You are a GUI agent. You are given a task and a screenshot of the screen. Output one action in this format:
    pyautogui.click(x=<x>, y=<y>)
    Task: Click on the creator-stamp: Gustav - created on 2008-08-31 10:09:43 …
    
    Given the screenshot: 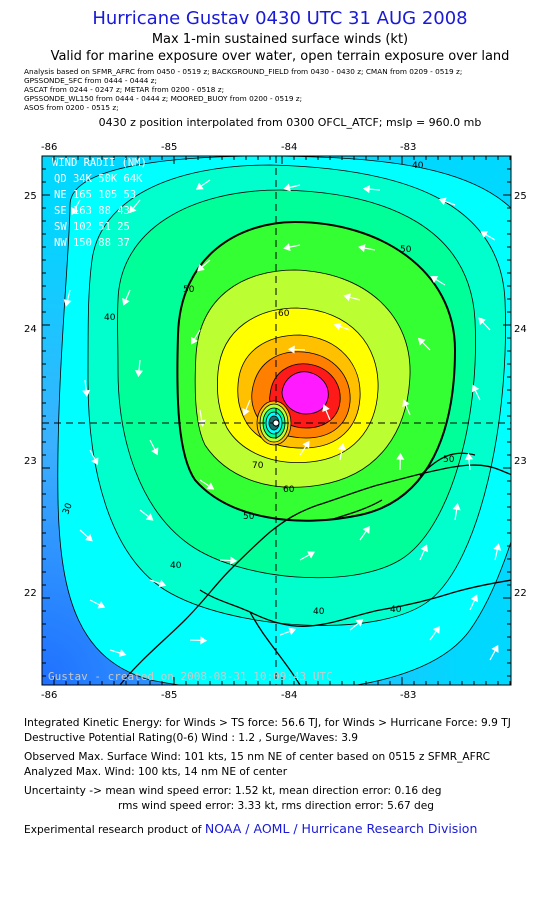 What is the action you would take?
    pyautogui.click(x=190, y=676)
    